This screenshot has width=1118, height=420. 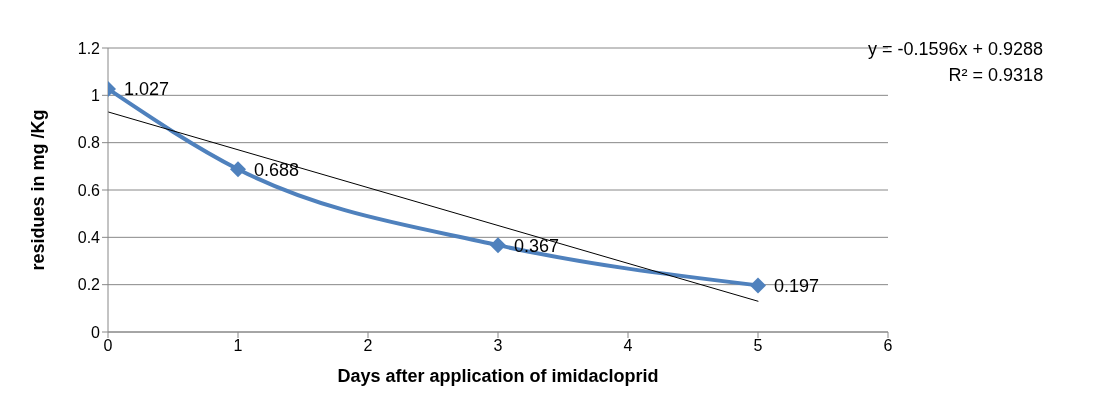 What do you see at coordinates (96, 96) in the screenshot?
I see `y-tick-label: 1` at bounding box center [96, 96].